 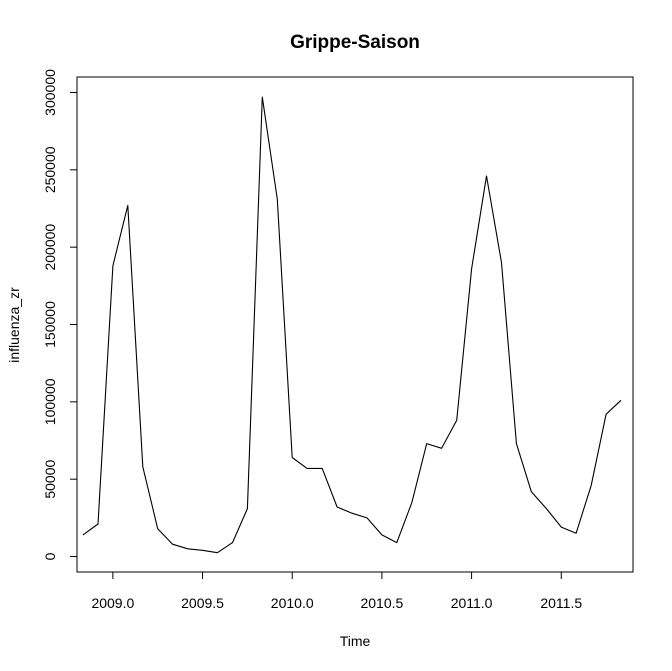 What do you see at coordinates (381, 603) in the screenshot?
I see `x-tick-label: 2010.5` at bounding box center [381, 603].